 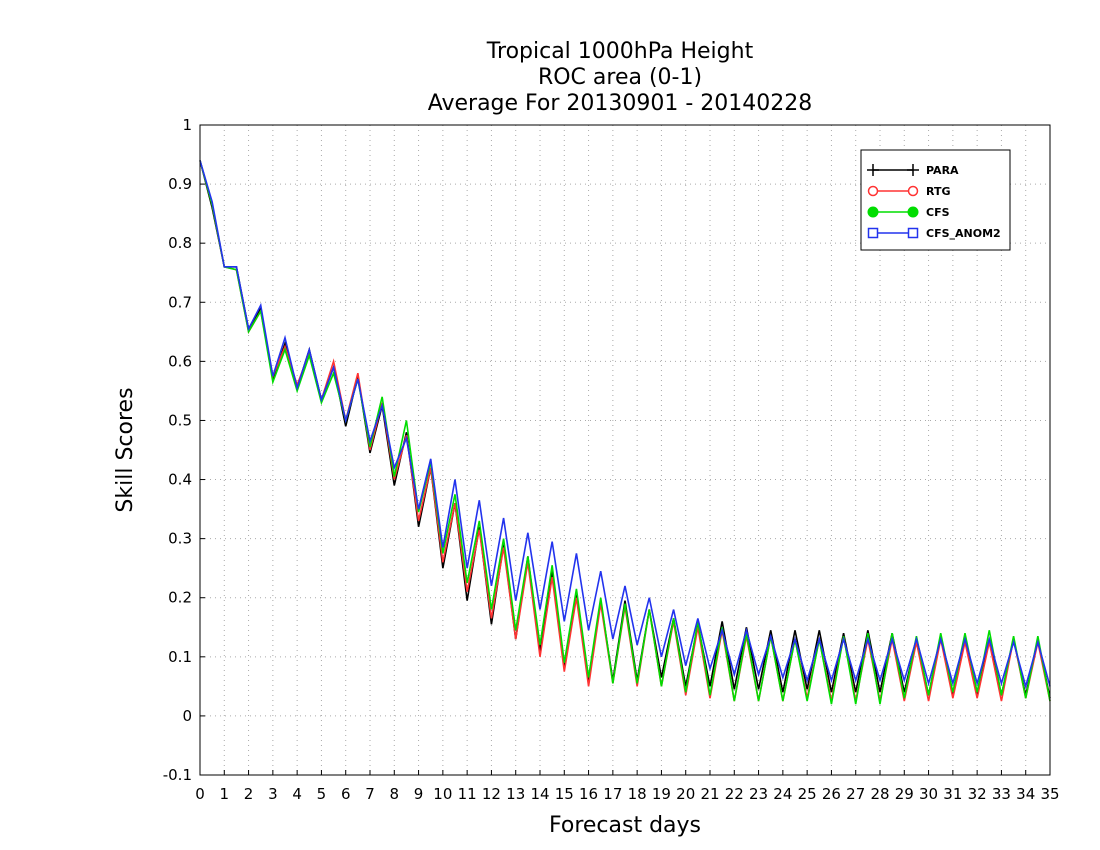 What do you see at coordinates (322, 794) in the screenshot?
I see `x-tick-label: 5` at bounding box center [322, 794].